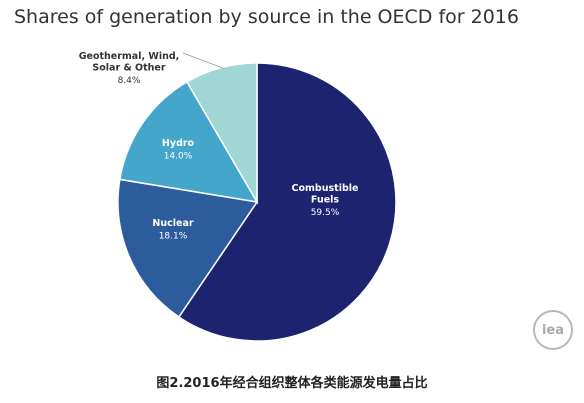 Image resolution: width=584 pixels, height=403 pixels. I want to click on iea-logo: iea, so click(553, 330).